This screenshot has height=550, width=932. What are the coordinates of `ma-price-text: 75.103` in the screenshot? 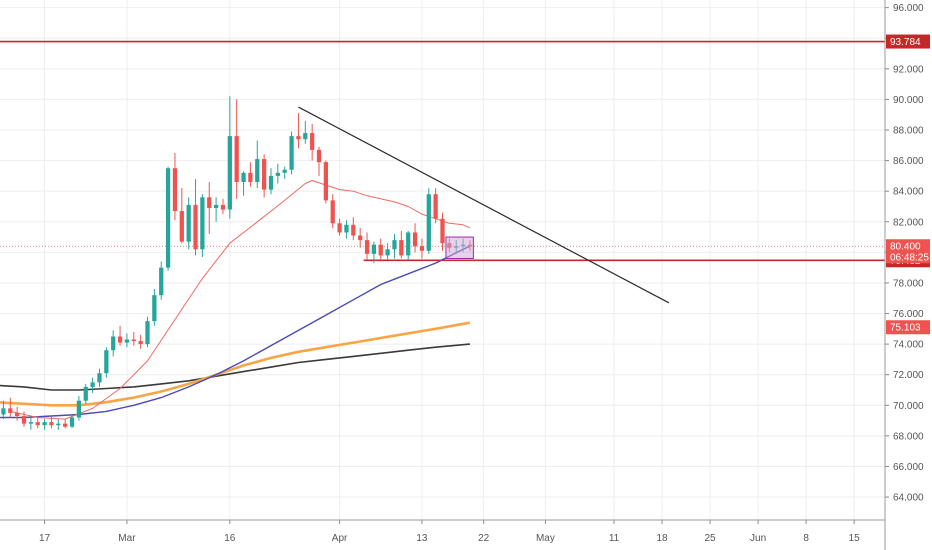 It's located at (905, 328).